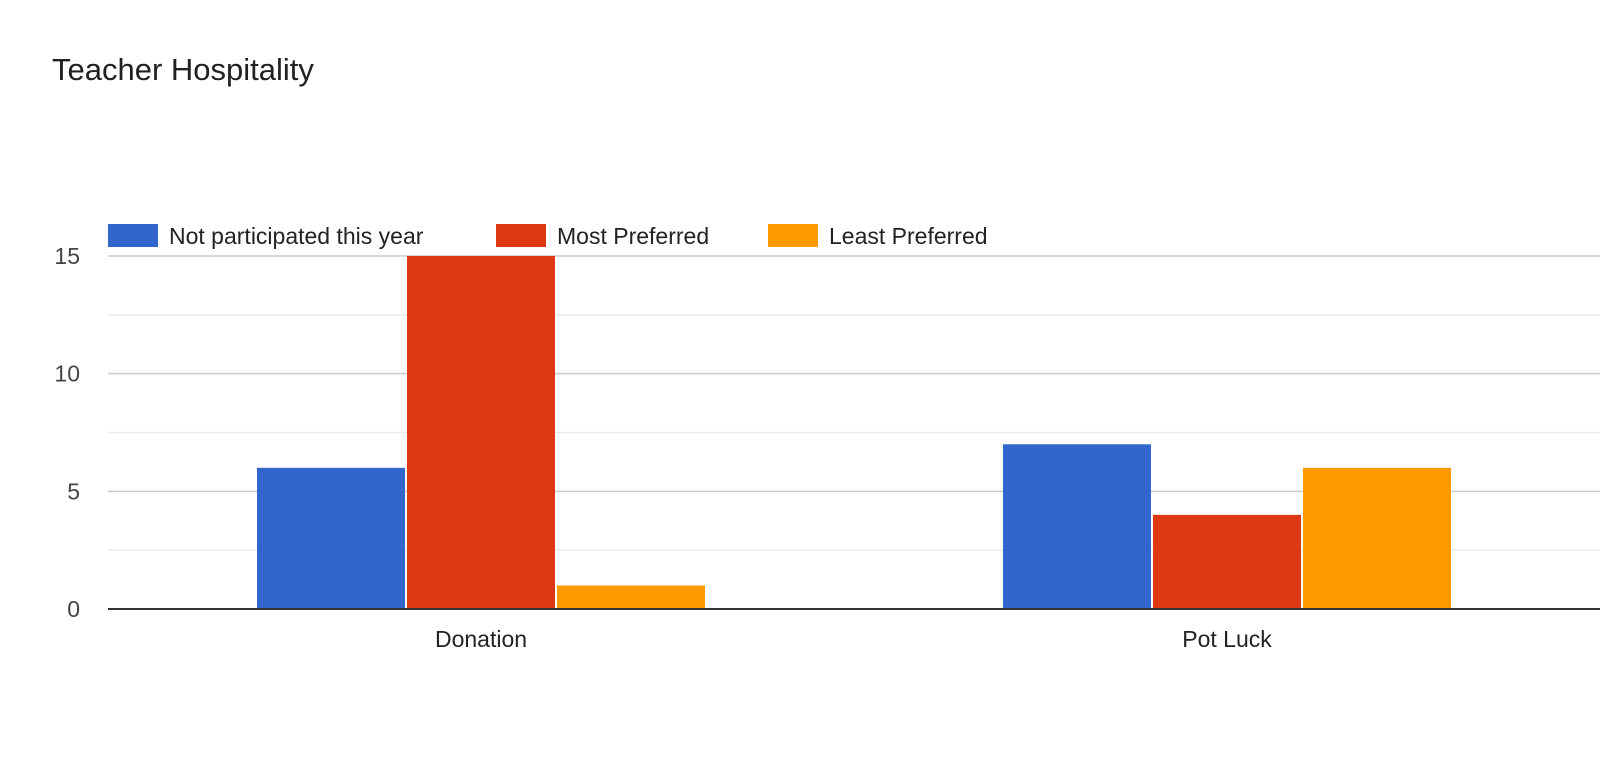 The height and width of the screenshot is (783, 1600). Describe the element at coordinates (908, 236) in the screenshot. I see `legend-label: Least Preferred` at that location.